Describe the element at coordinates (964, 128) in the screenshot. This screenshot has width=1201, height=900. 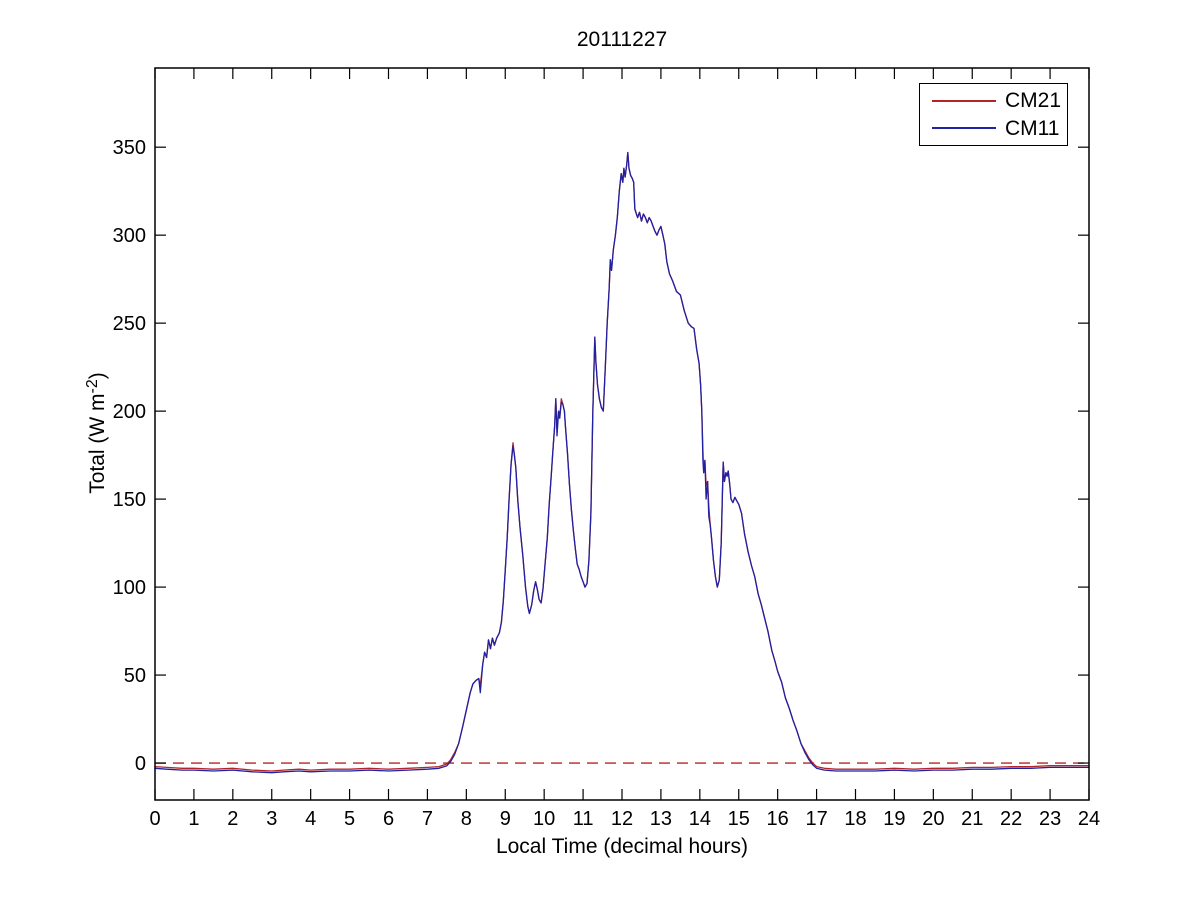
I see `legend-line-sample-cm11` at that location.